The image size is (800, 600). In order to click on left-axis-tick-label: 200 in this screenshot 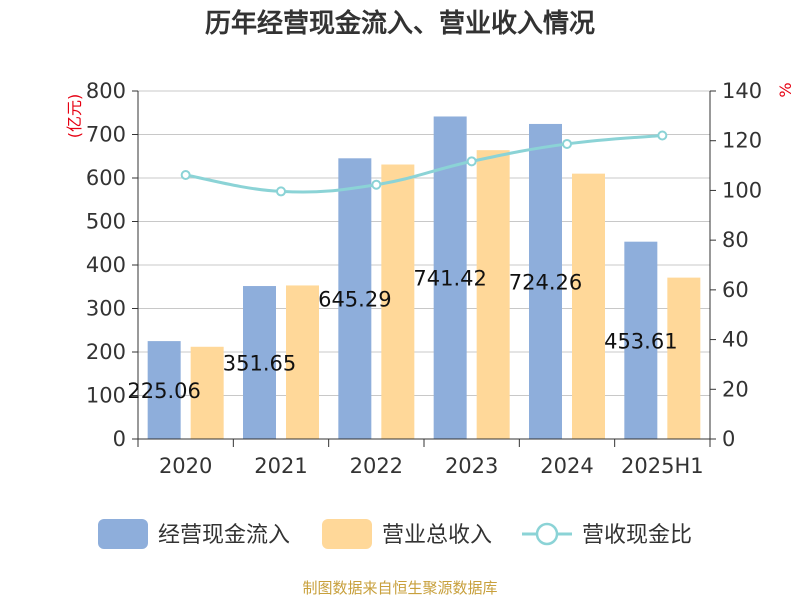, I will do `click(106, 352)`.